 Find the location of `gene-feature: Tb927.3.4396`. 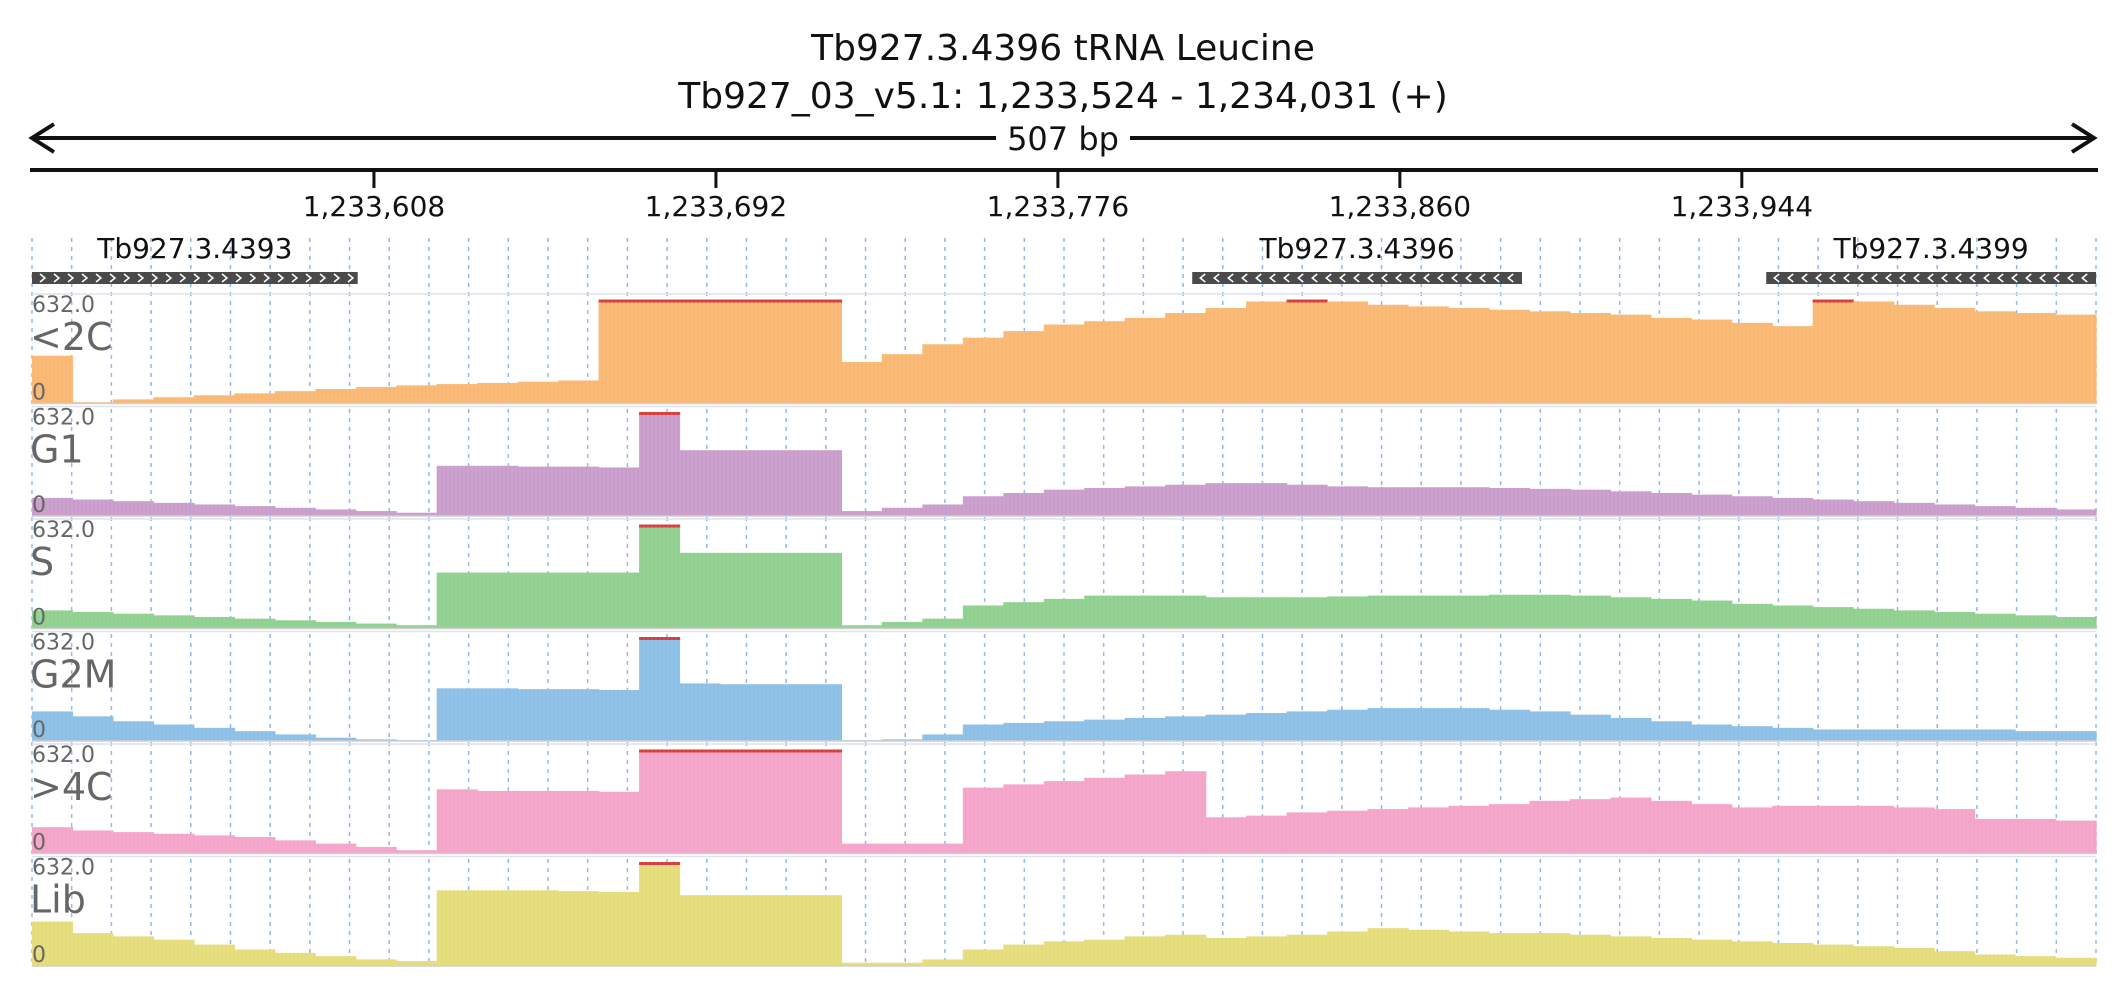

gene-feature: Tb927.3.4396 is located at coordinates (1357, 258).